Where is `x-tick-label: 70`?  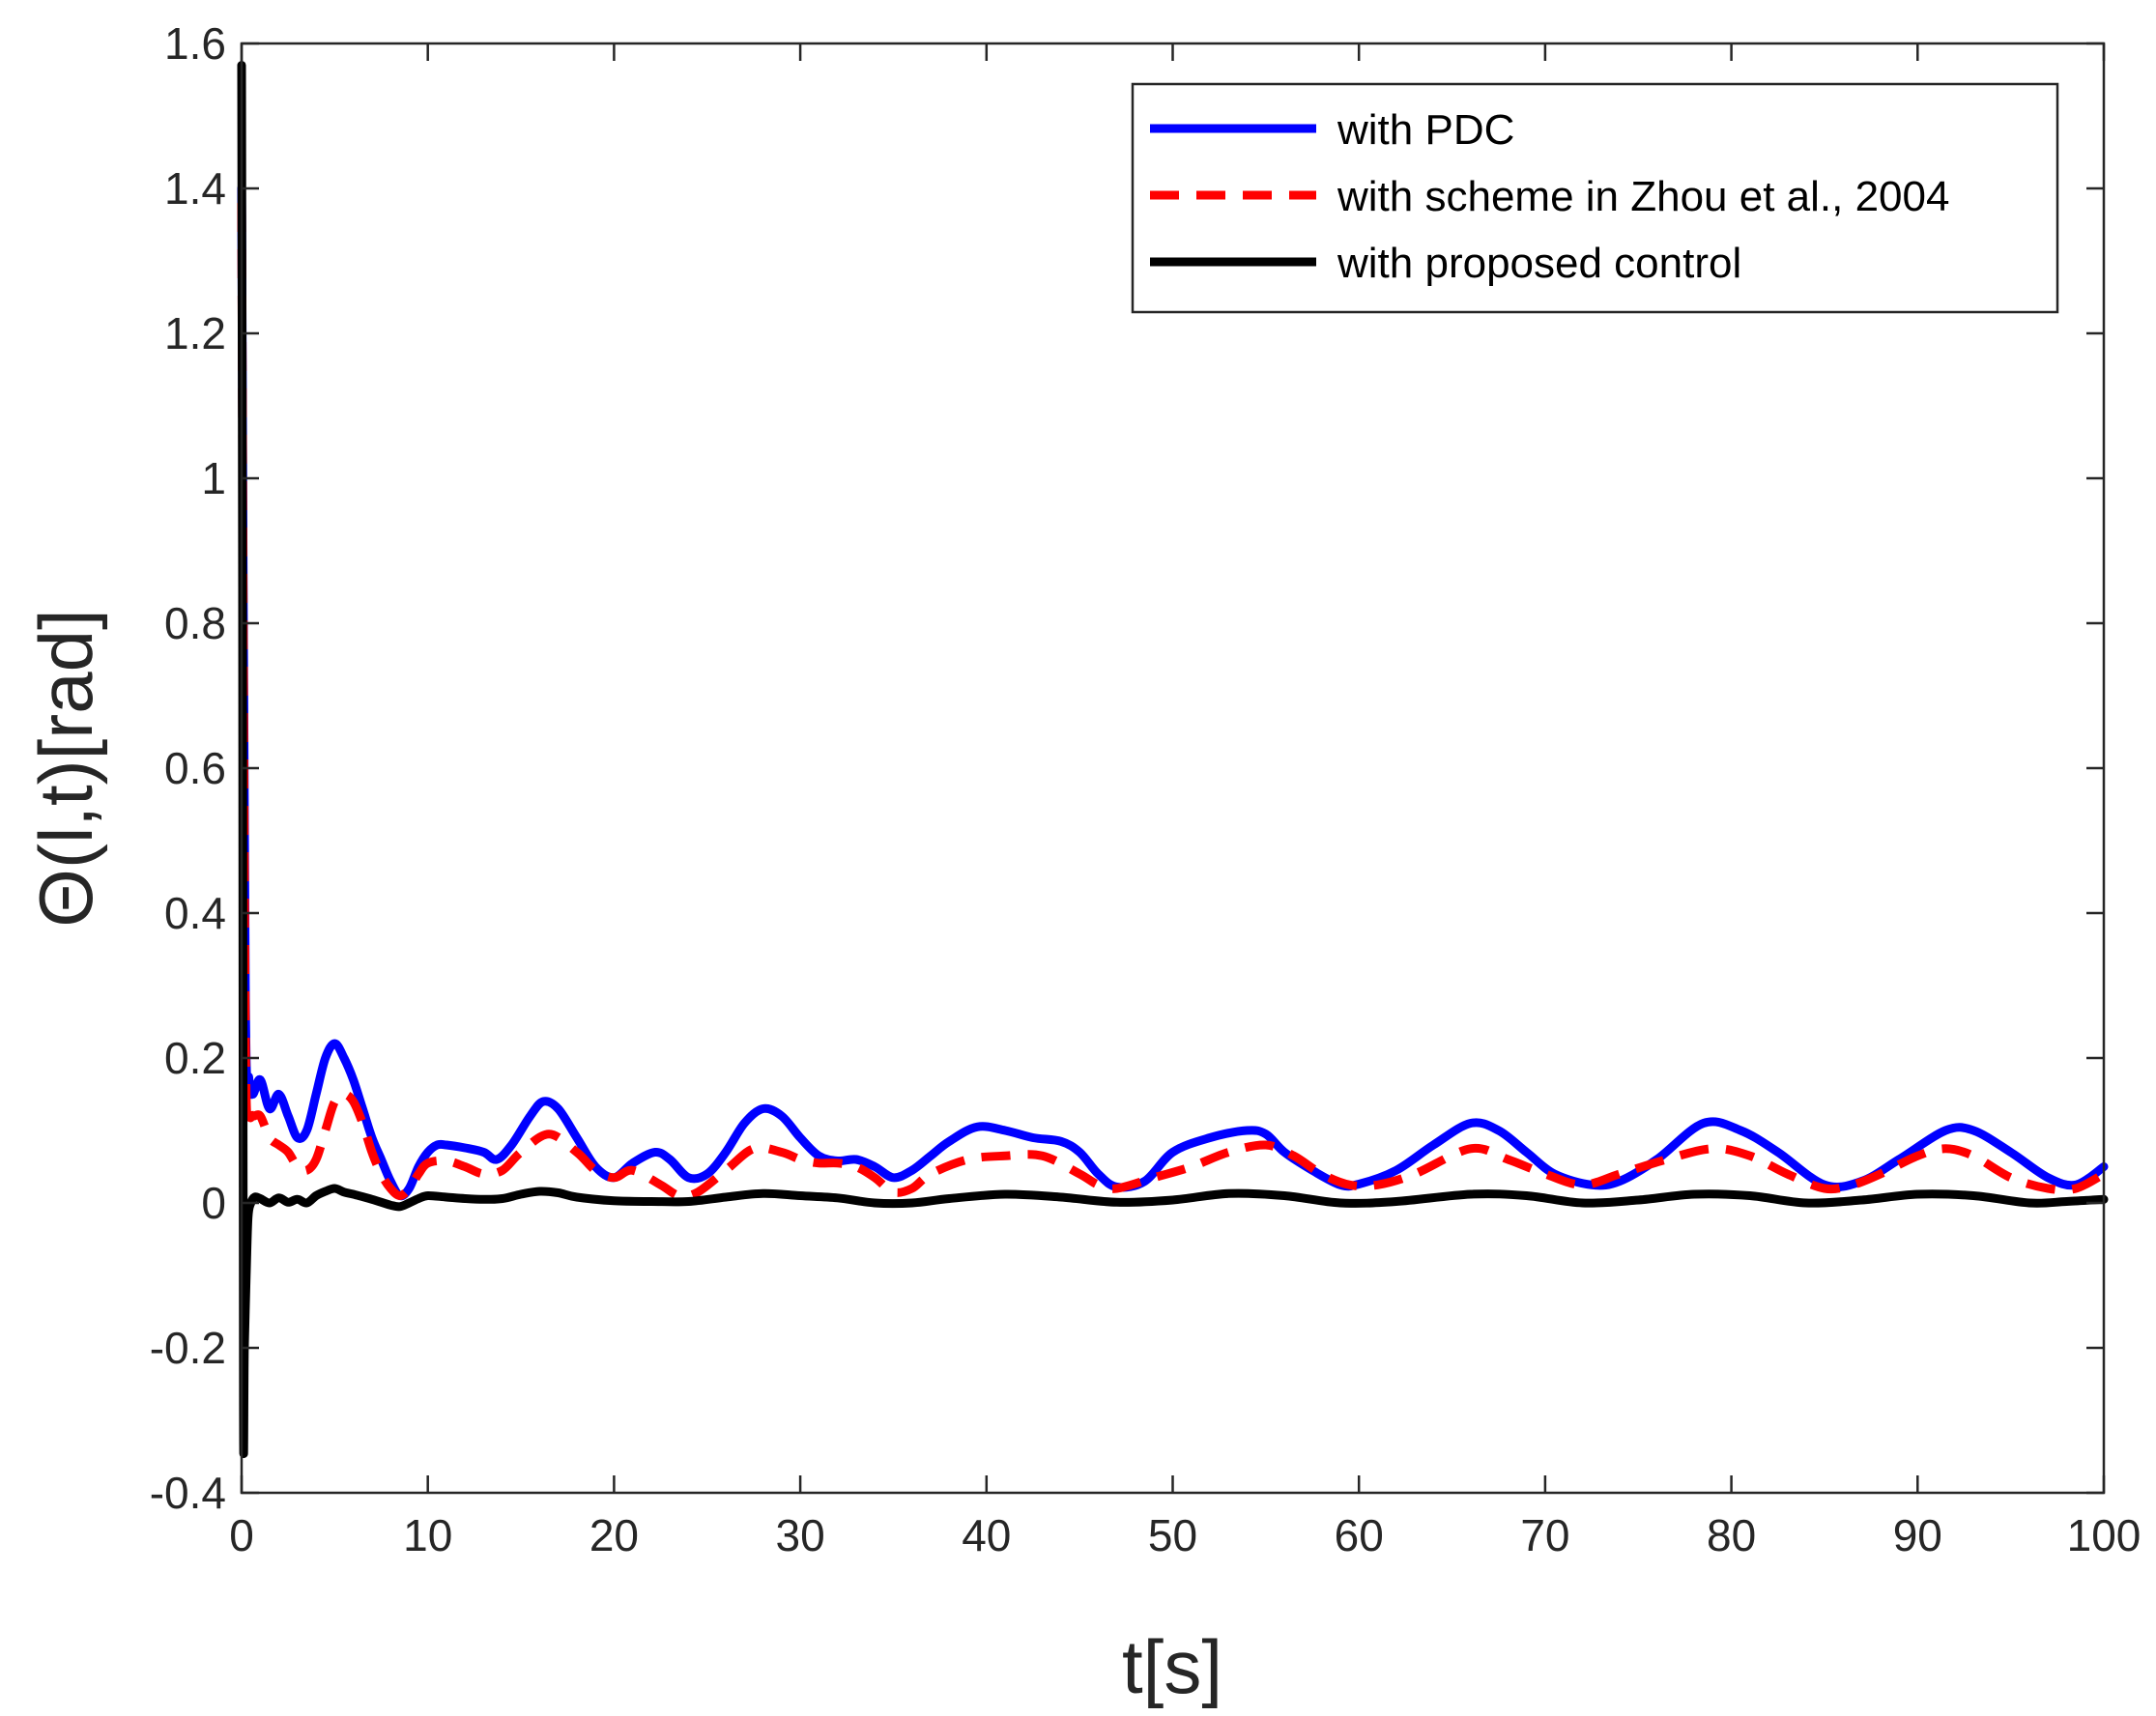 x-tick-label: 70 is located at coordinates (1544, 1535).